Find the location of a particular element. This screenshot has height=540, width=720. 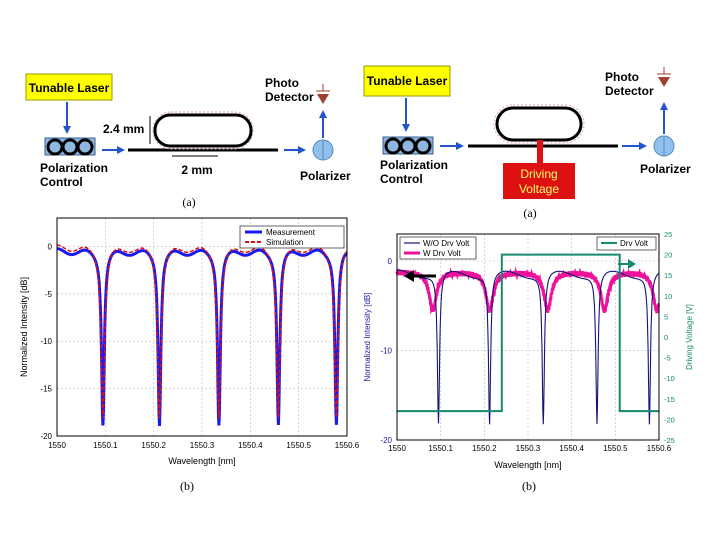

left-ring-heater is located at coordinates (203, 130).